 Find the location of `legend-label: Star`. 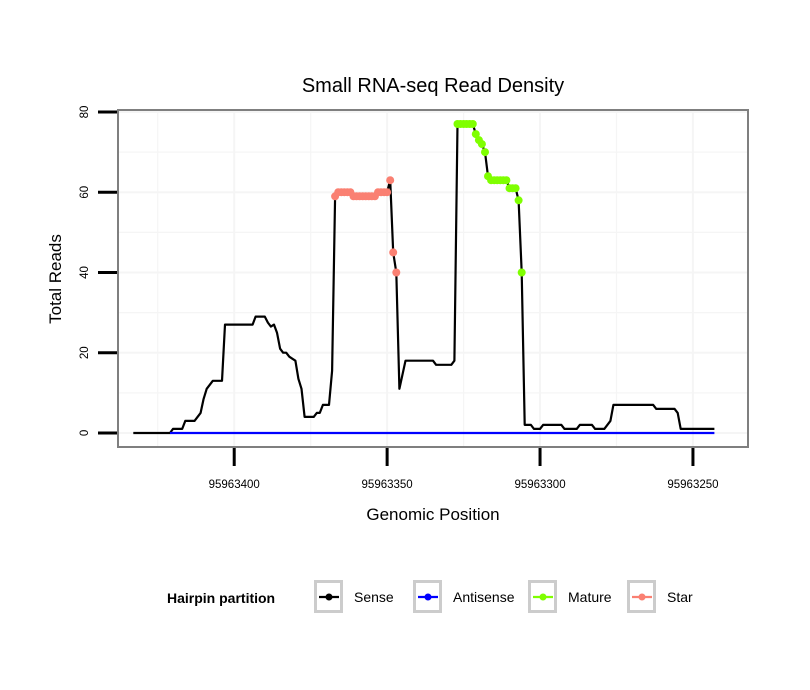

legend-label: Star is located at coordinates (680, 597).